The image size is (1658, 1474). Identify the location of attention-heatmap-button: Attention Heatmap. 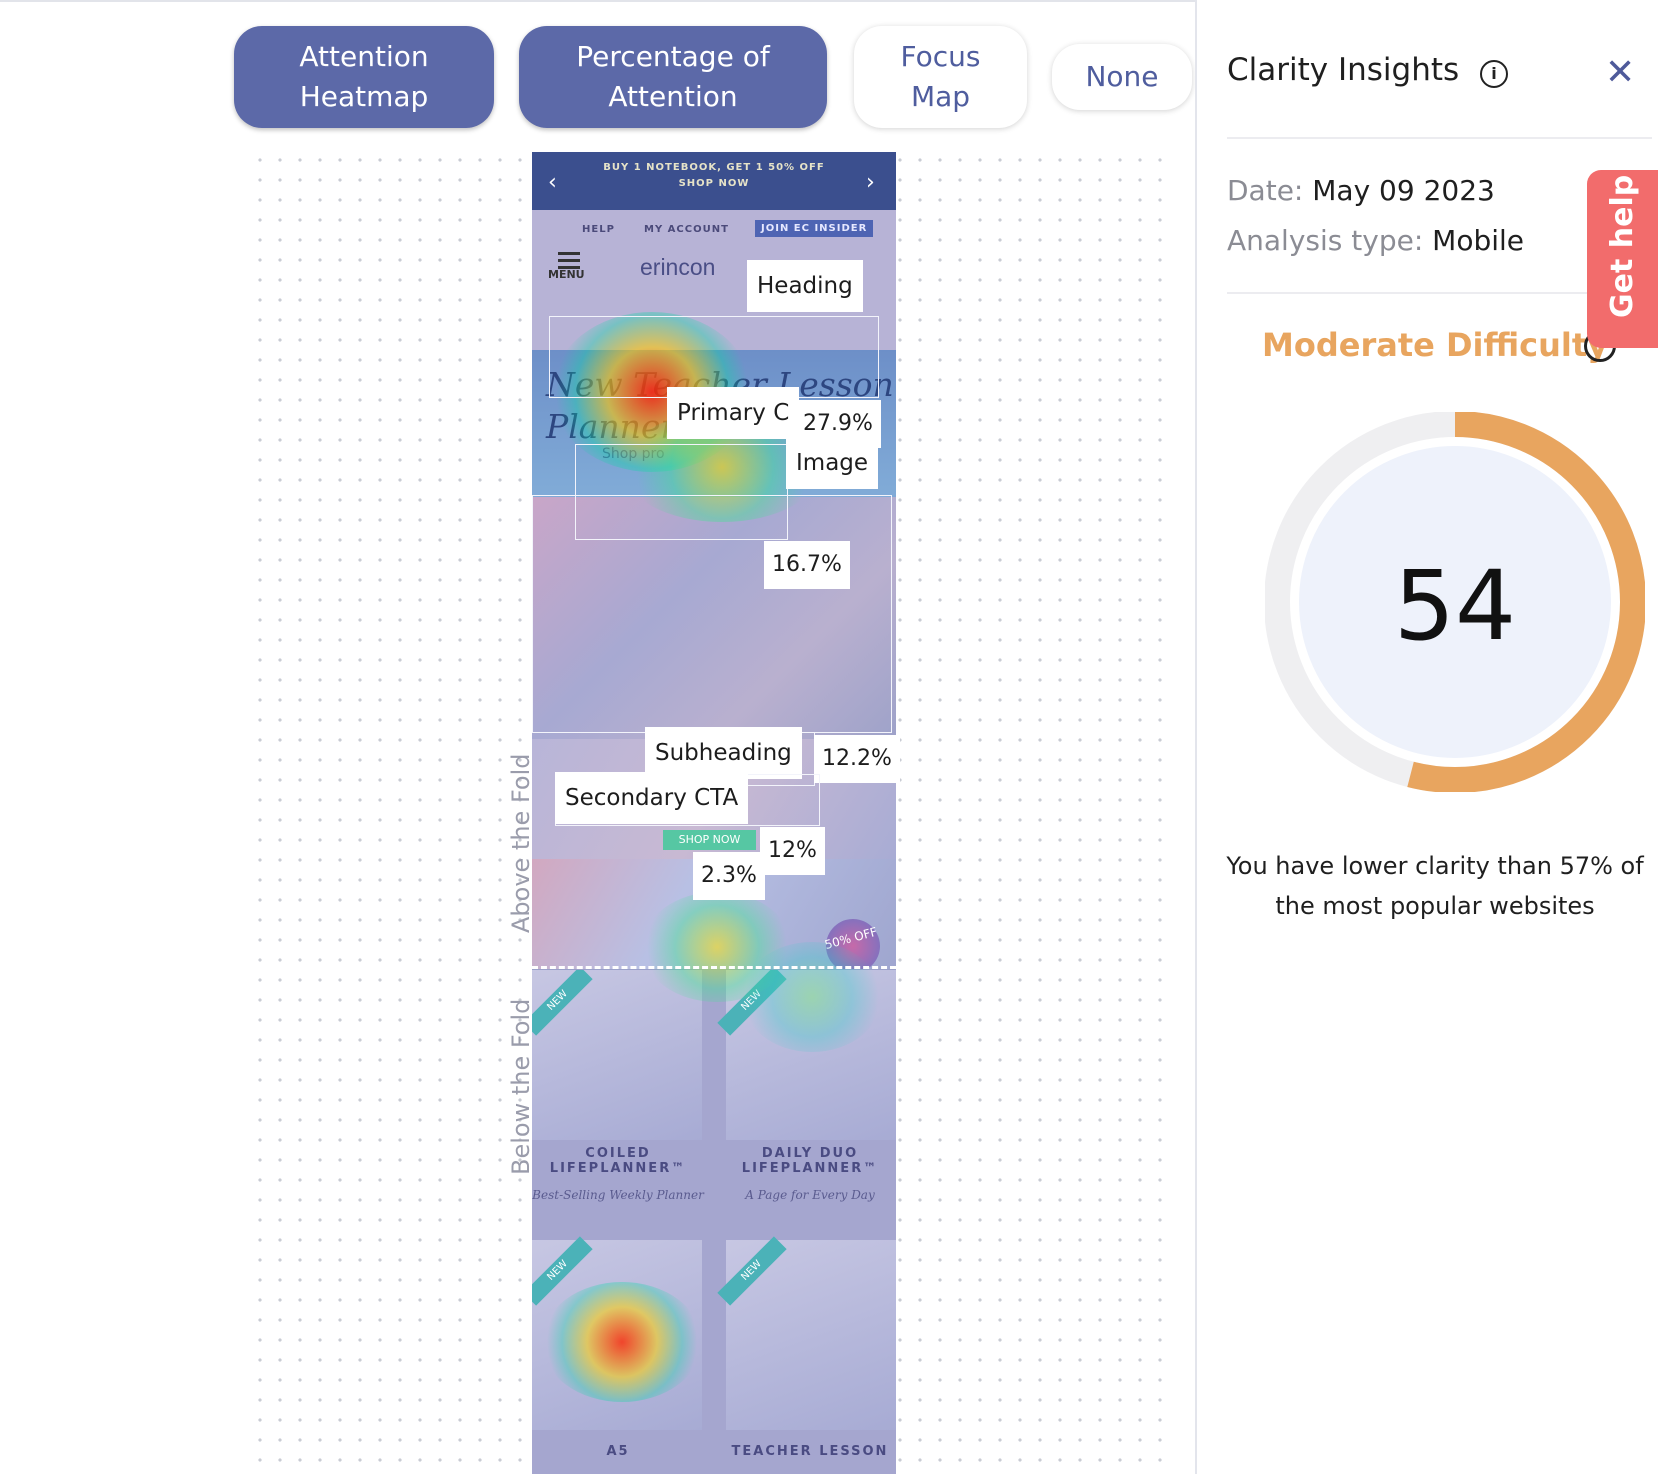
(364, 77).